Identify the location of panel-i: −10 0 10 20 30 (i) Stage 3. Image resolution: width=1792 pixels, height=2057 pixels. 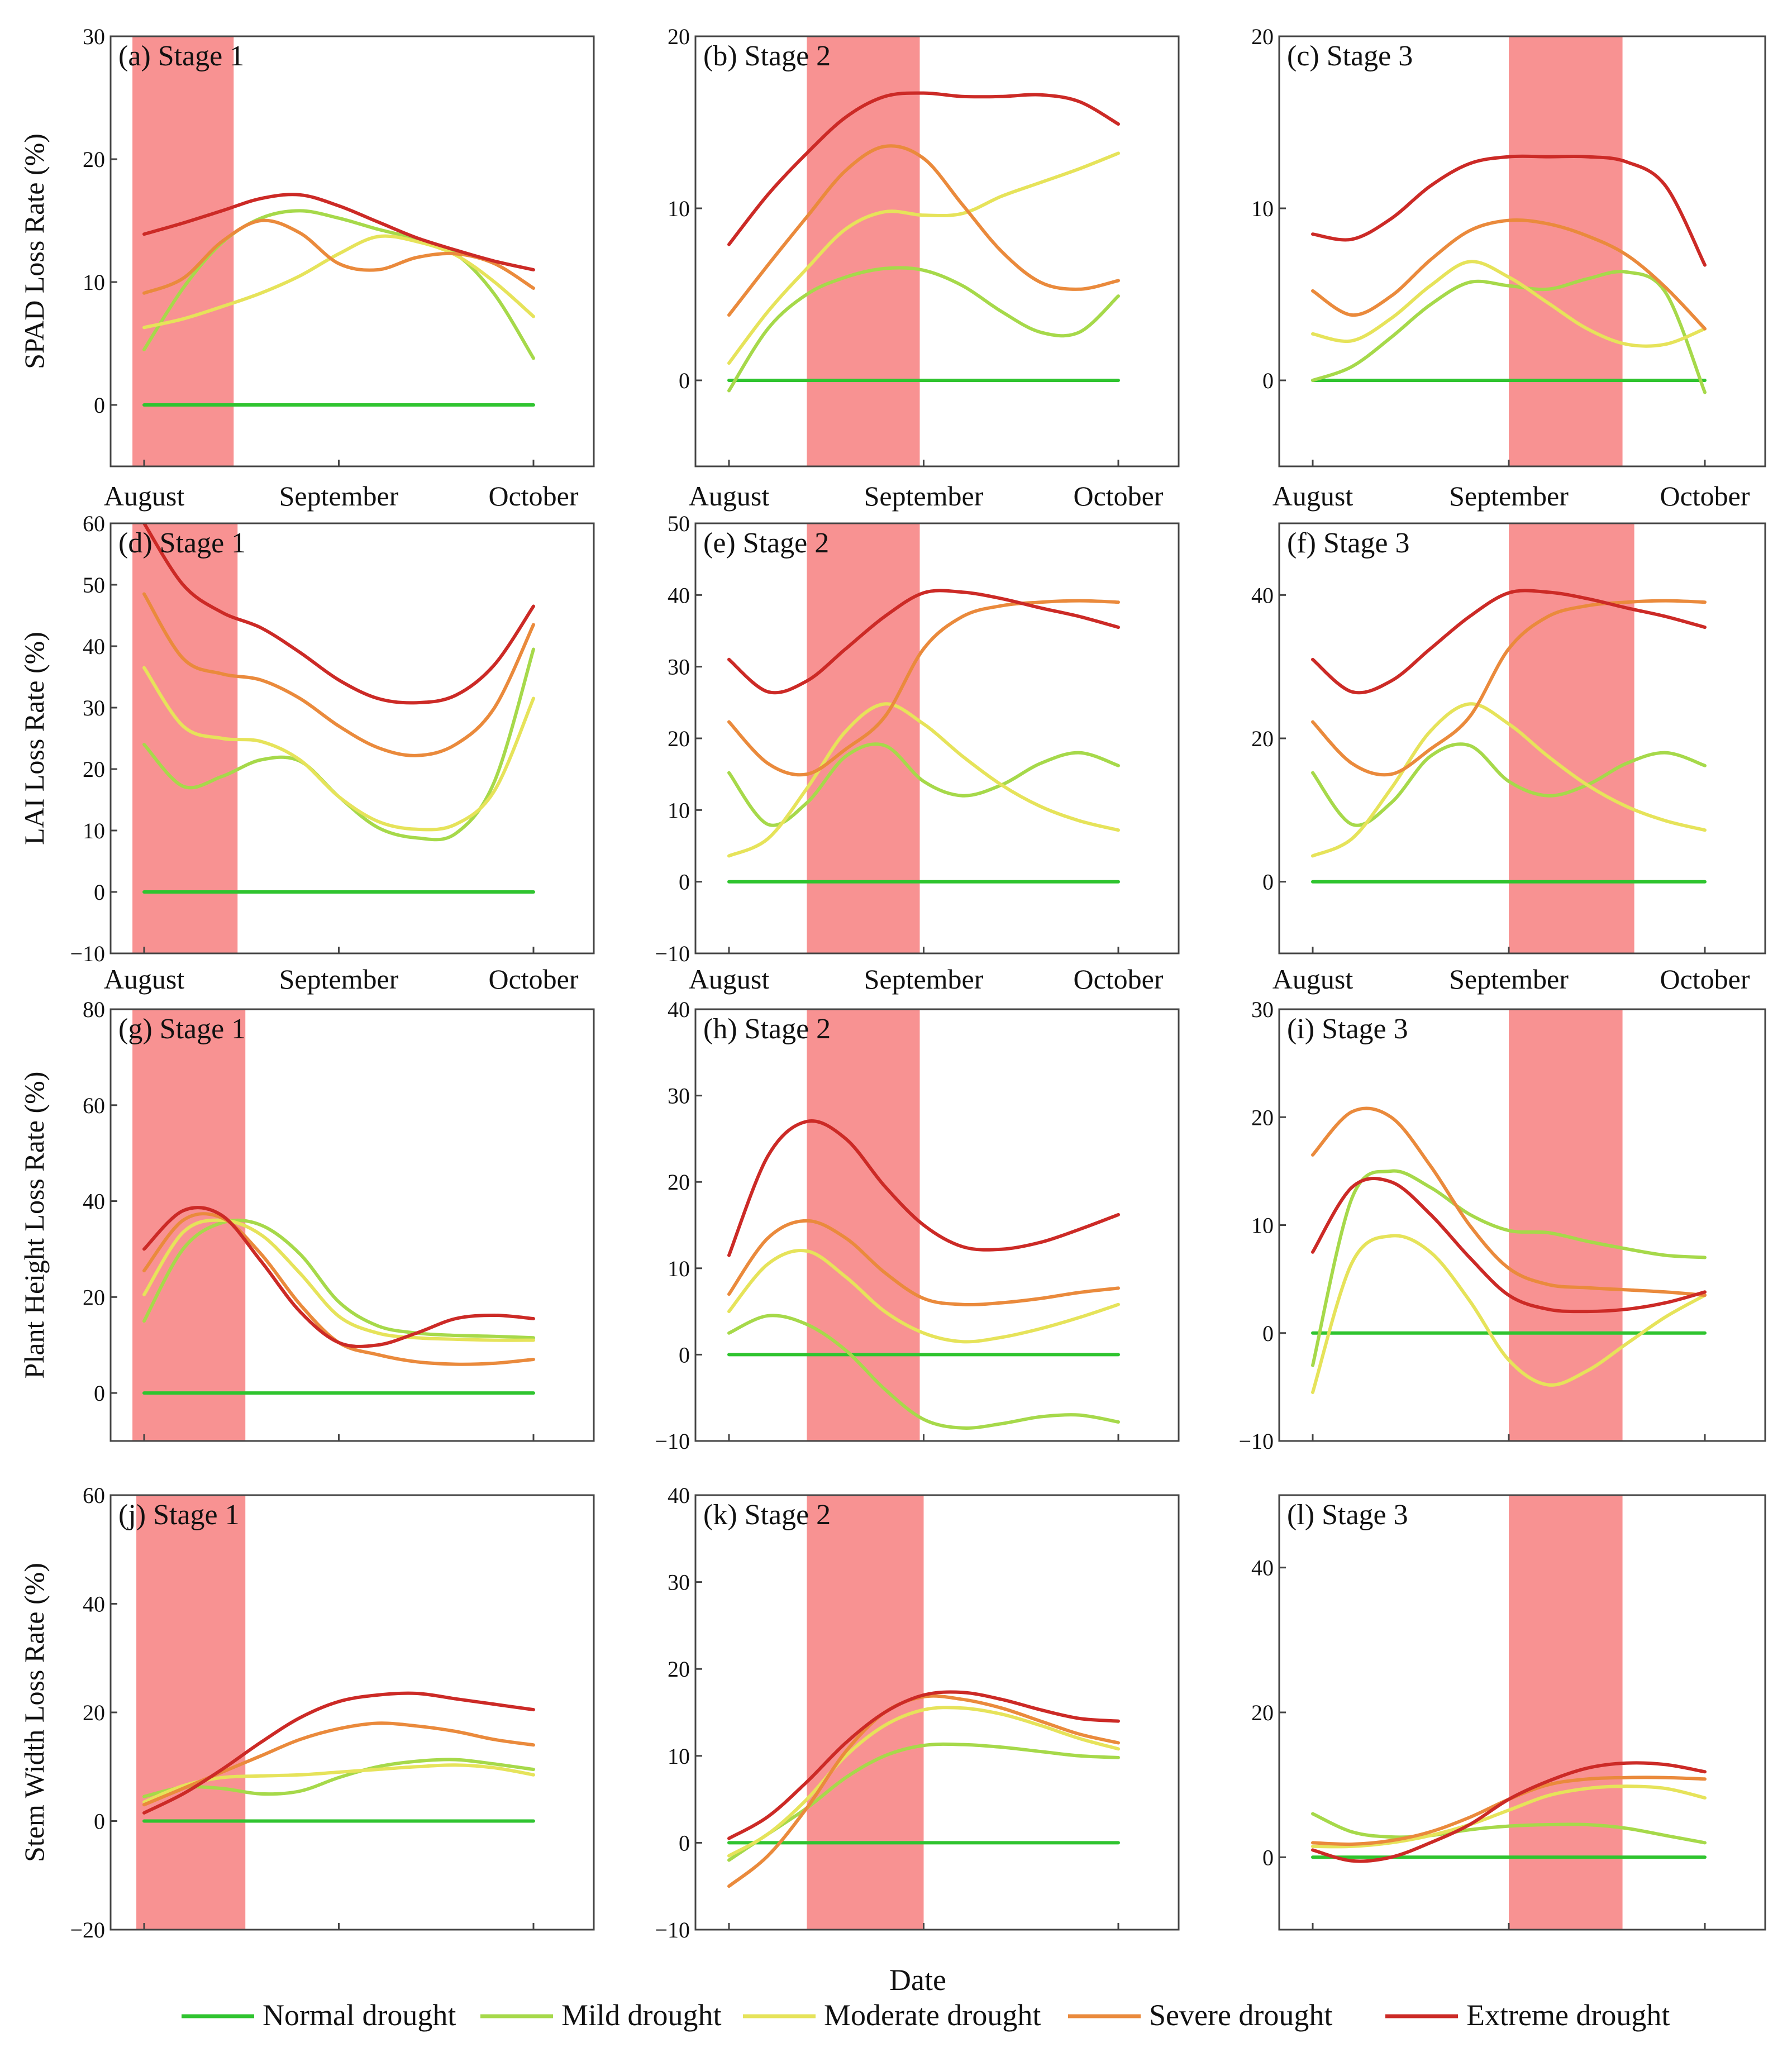
(1502, 1225).